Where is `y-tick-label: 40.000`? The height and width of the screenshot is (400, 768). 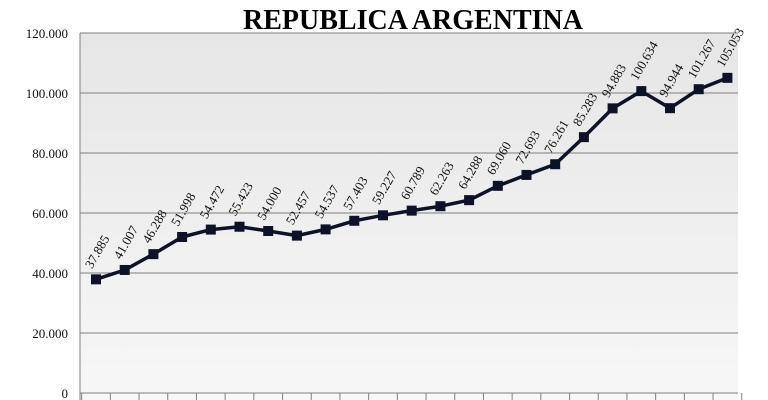 y-tick-label: 40.000 is located at coordinates (50, 273).